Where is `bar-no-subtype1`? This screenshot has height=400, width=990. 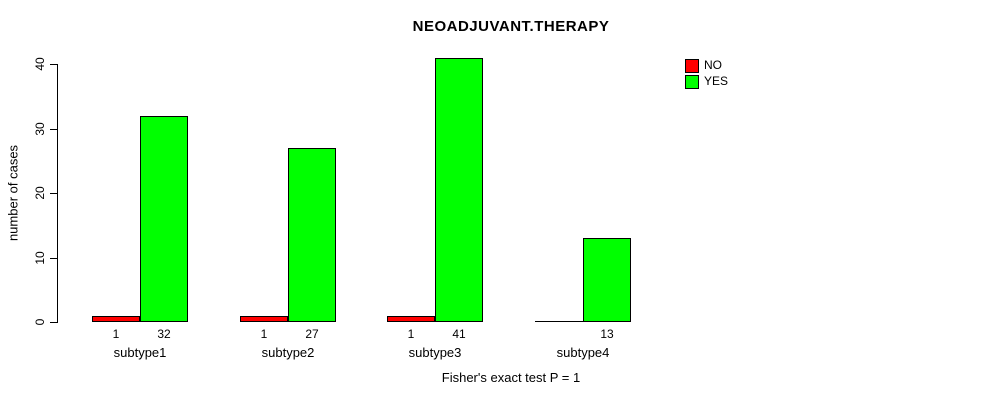
bar-no-subtype1 is located at coordinates (116, 319).